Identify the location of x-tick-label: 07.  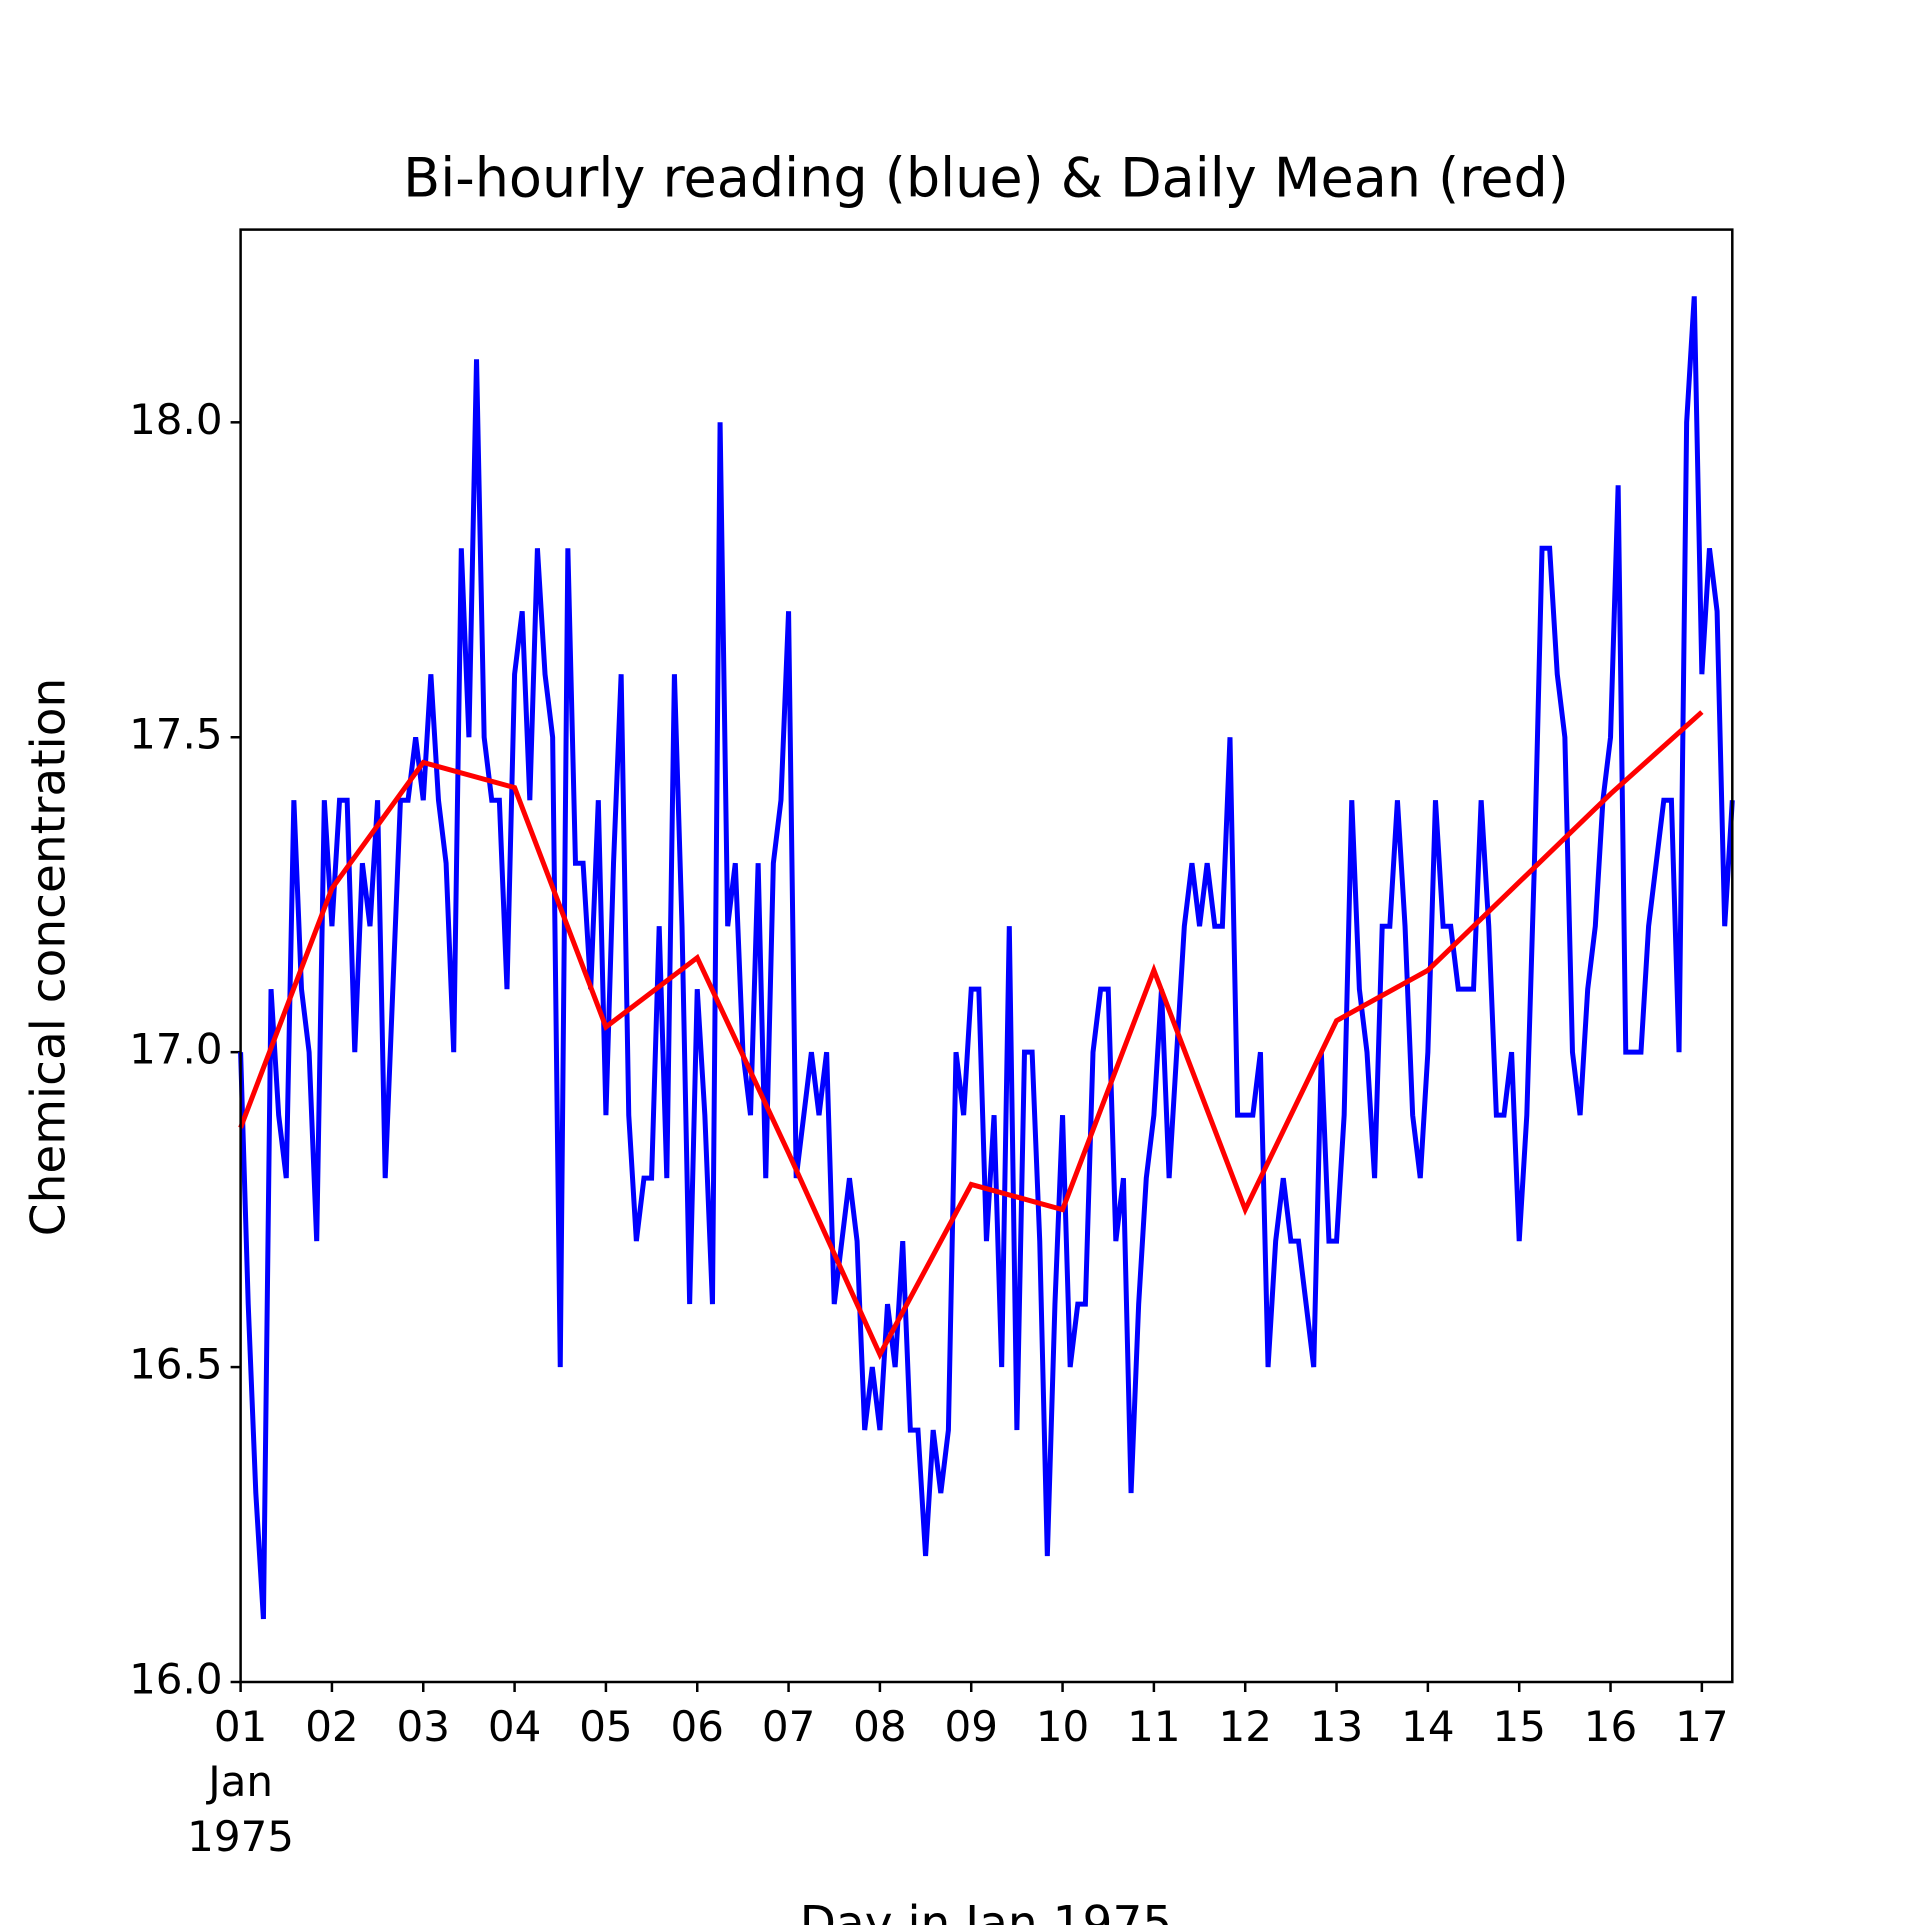
(788, 1726).